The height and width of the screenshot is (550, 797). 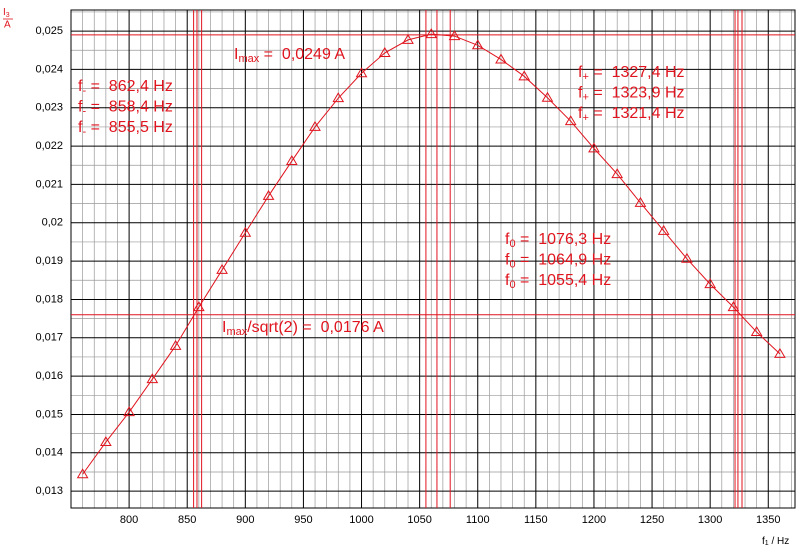 What do you see at coordinates (129, 107) in the screenshot?
I see `annotation-text: = 858,4 Hz` at bounding box center [129, 107].